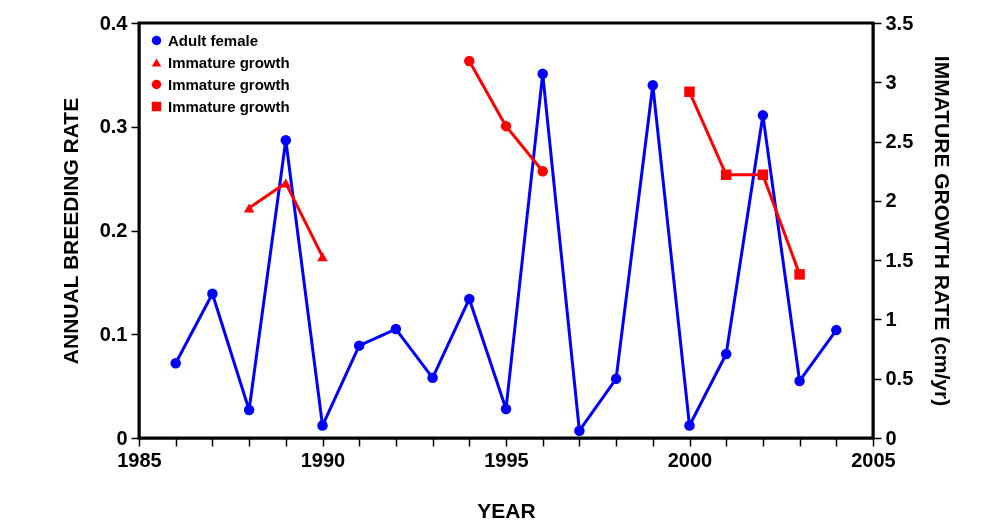 The image size is (1005, 530). Describe the element at coordinates (899, 378) in the screenshot. I see `y2-tick-label: 0.5` at that location.